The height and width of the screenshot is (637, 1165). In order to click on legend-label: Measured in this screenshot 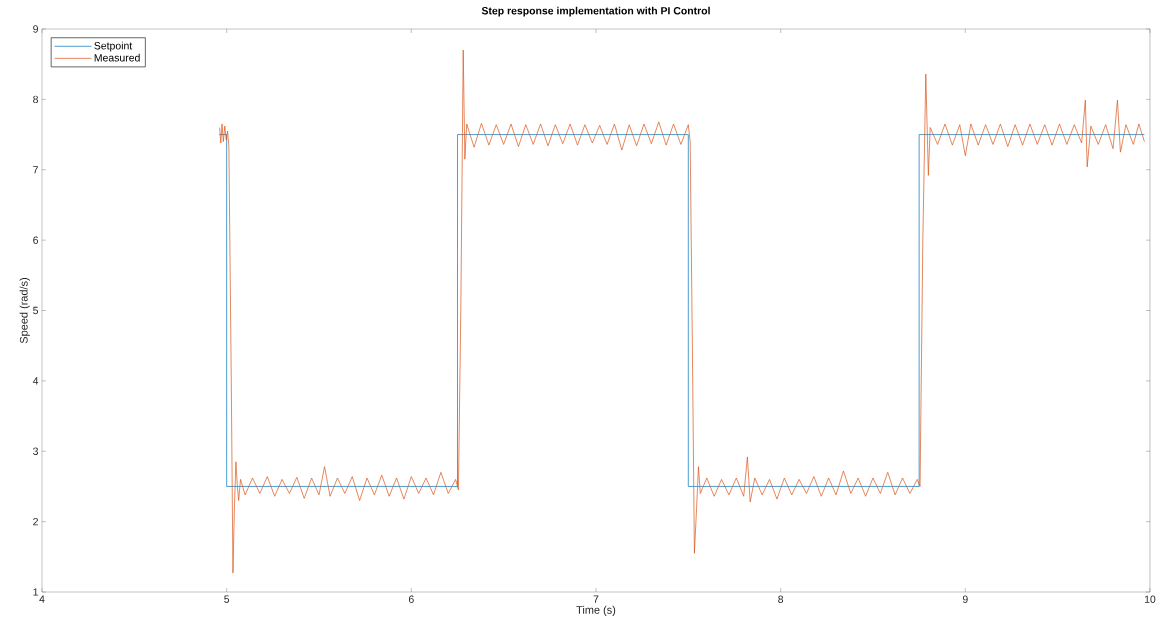, I will do `click(117, 57)`.